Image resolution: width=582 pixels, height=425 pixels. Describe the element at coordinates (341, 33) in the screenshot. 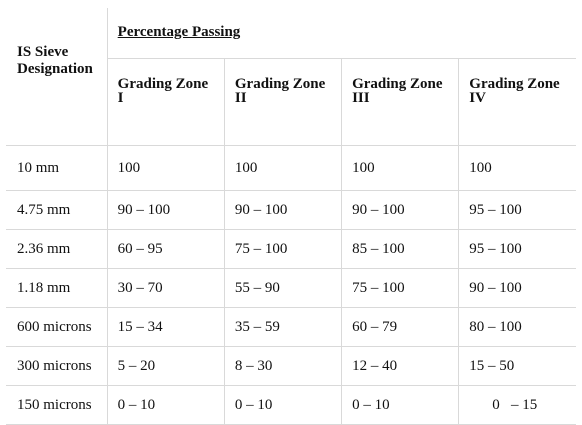

I see `percentage-passing-header: Percentage Passing` at that location.